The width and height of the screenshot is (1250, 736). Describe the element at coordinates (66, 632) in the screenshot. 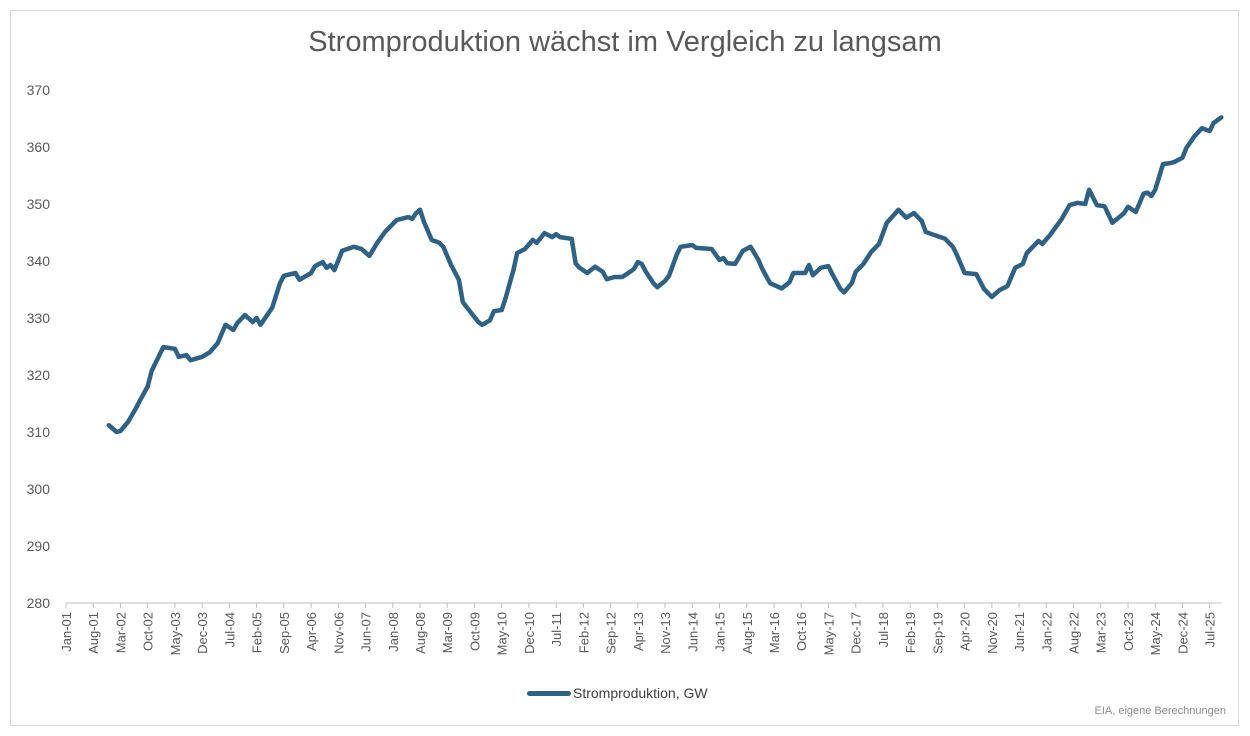

I see `x-tick-label: Jan-01` at that location.